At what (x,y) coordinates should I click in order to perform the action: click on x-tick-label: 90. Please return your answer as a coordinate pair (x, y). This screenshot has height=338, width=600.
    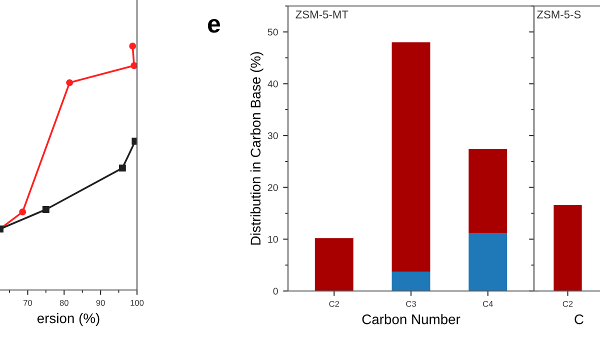
    Looking at the image, I should click on (100, 303).